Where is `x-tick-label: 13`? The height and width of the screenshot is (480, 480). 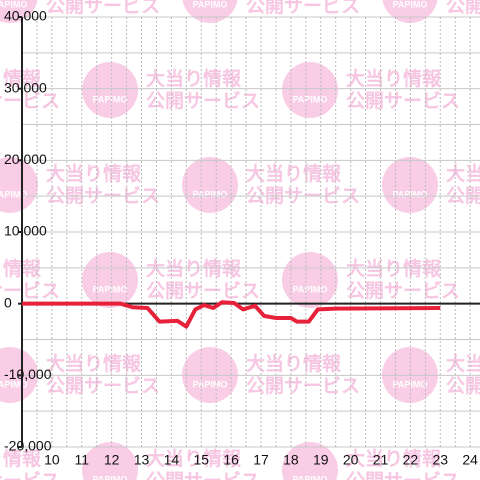 x-tick-label: 13 is located at coordinates (142, 460).